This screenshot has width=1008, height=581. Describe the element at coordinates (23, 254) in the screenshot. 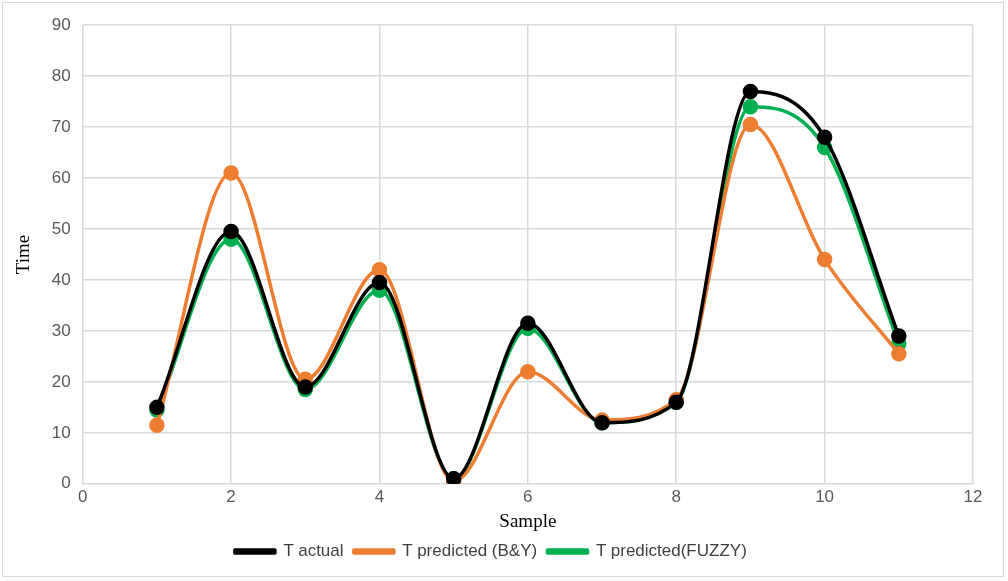

I see `y-axis-title: Time` at that location.